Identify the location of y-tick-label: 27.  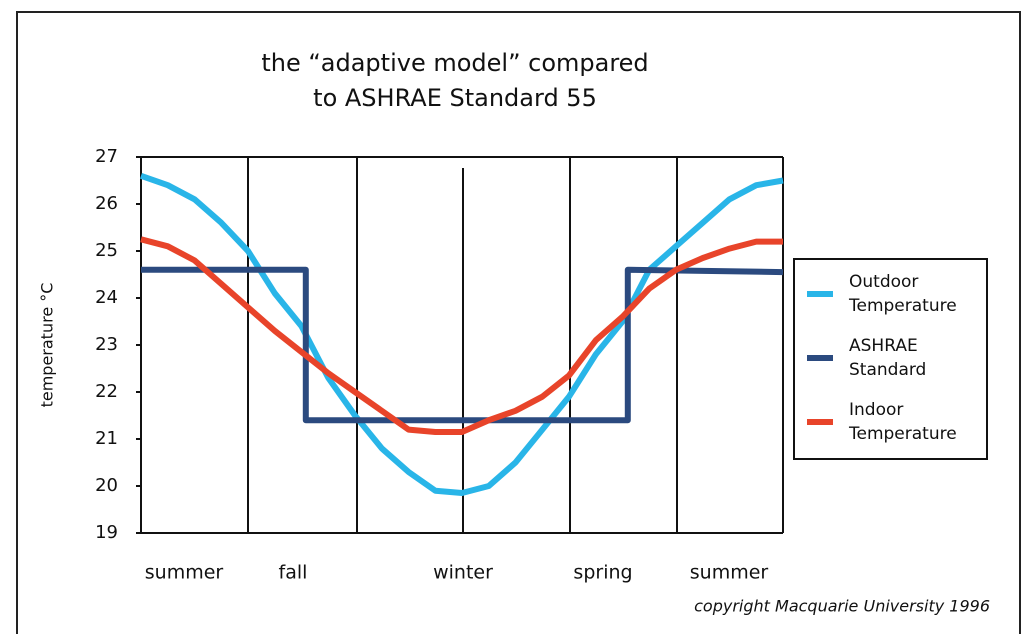
(106, 156).